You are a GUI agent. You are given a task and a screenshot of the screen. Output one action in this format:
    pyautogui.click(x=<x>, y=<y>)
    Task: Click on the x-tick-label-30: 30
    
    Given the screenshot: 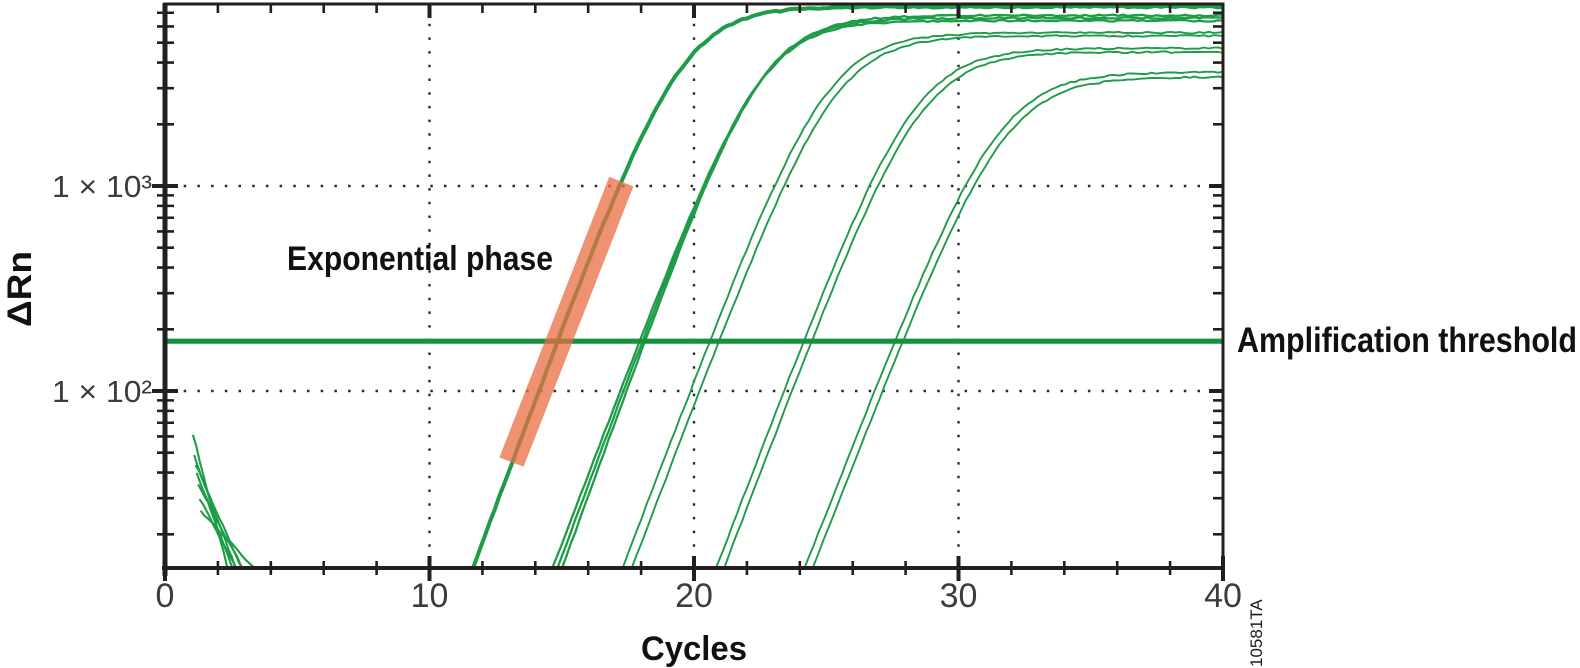 What is the action you would take?
    pyautogui.click(x=959, y=596)
    